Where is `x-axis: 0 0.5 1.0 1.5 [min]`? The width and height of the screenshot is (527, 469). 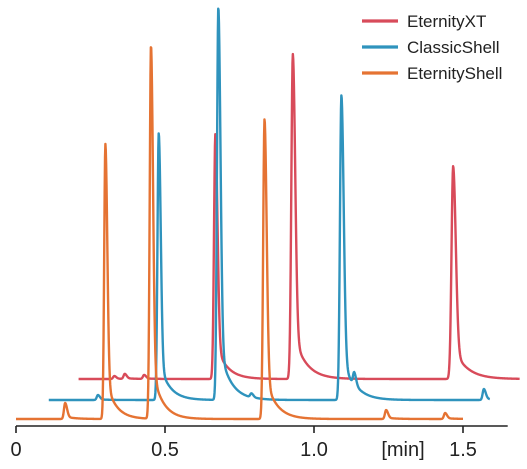 x-axis: 0 0.5 1.0 1.5 [min] is located at coordinates (259, 443).